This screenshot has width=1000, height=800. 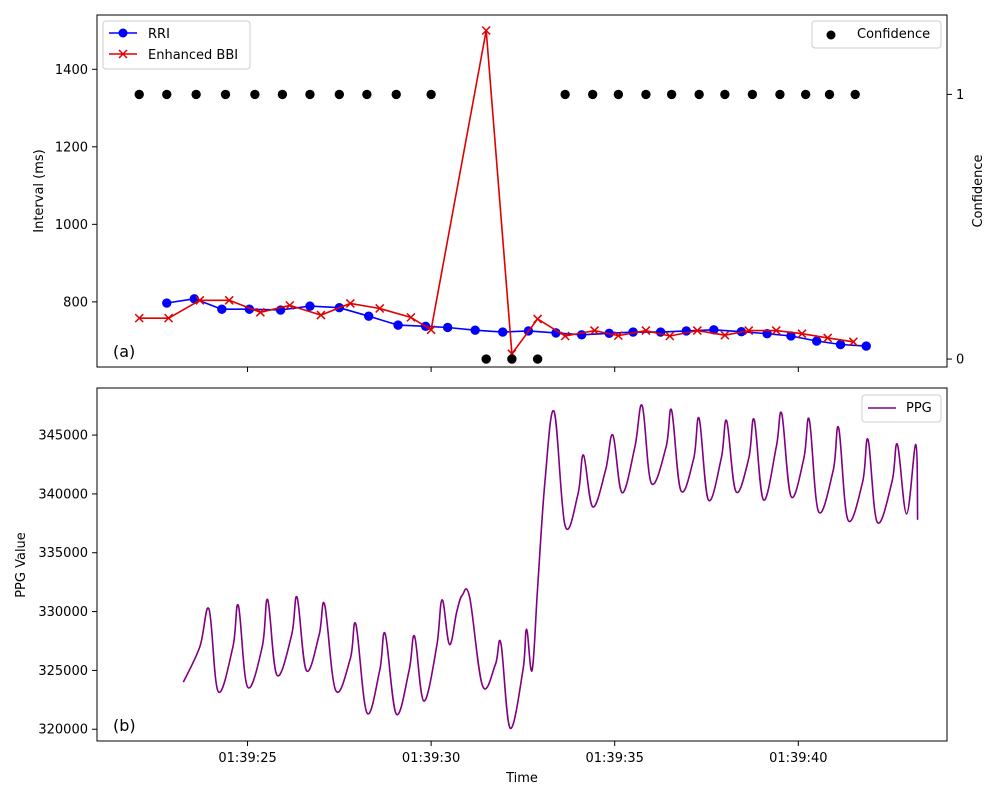 What do you see at coordinates (159, 34) in the screenshot?
I see `legend-rri-text: RRI` at bounding box center [159, 34].